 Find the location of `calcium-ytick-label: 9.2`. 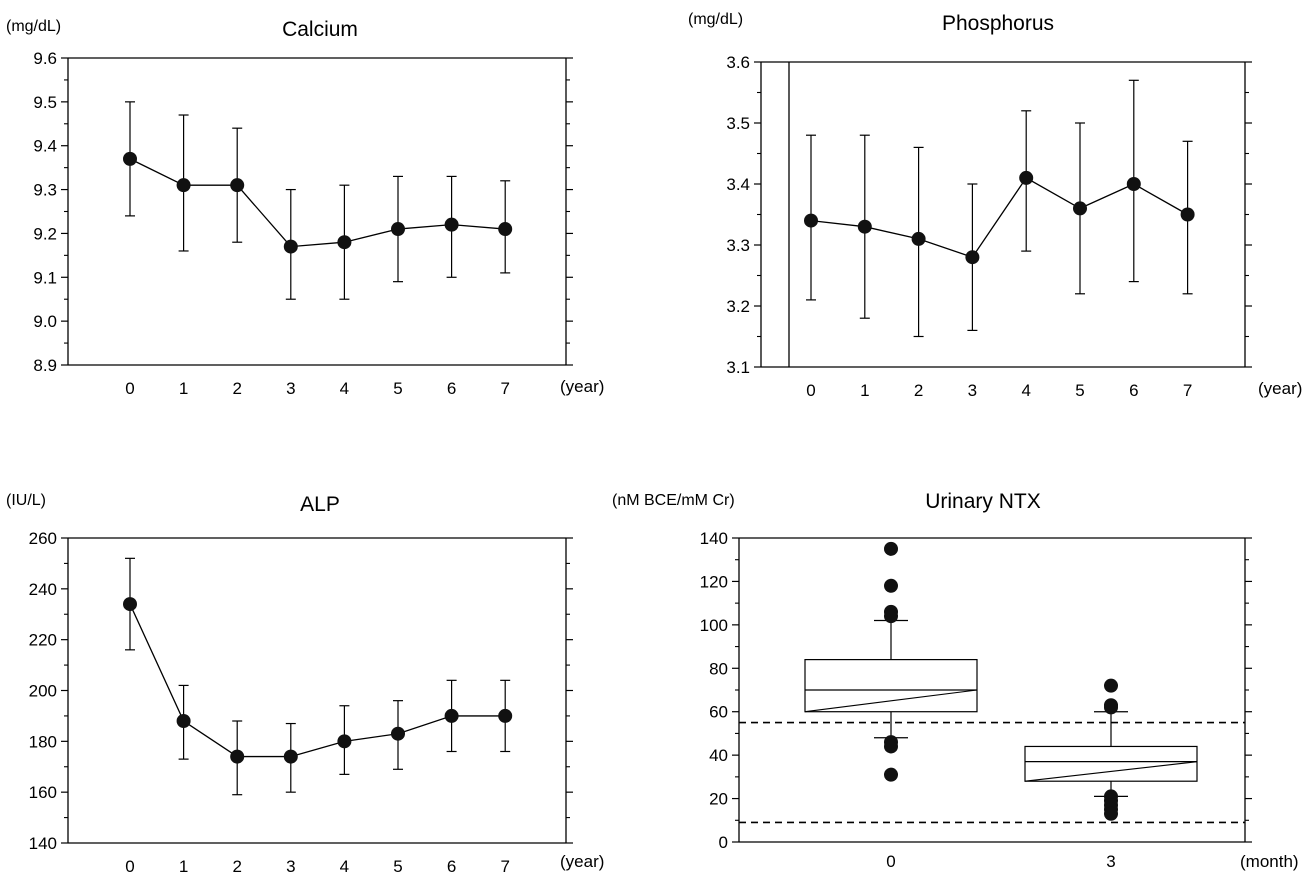

calcium-ytick-label: 9.2 is located at coordinates (45, 233).